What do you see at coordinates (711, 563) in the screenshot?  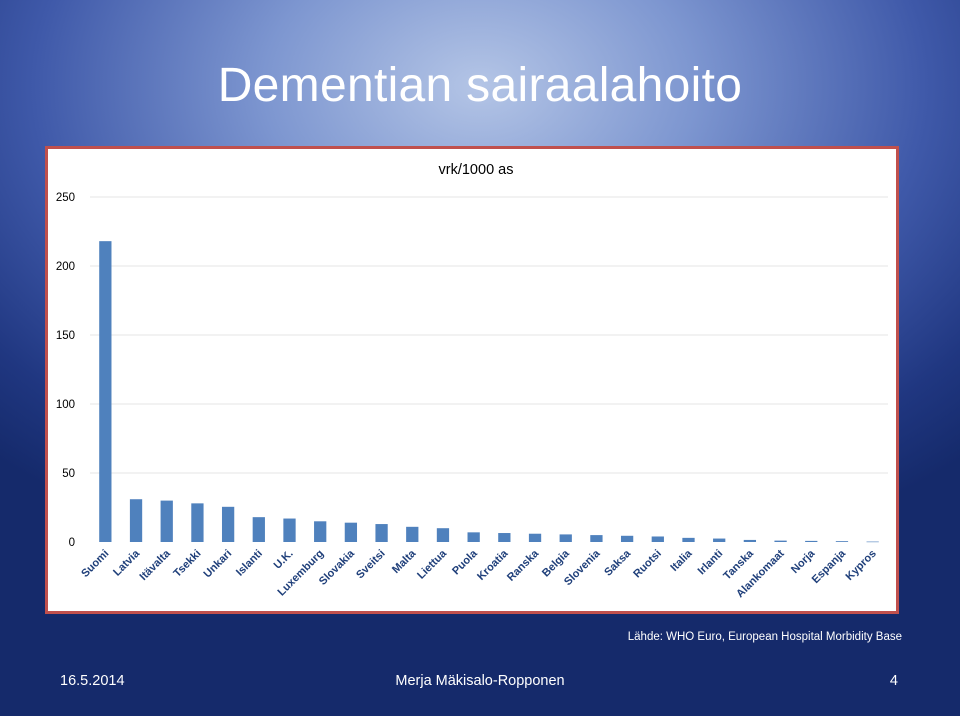 I see `x-tick-label: Irlanti` at bounding box center [711, 563].